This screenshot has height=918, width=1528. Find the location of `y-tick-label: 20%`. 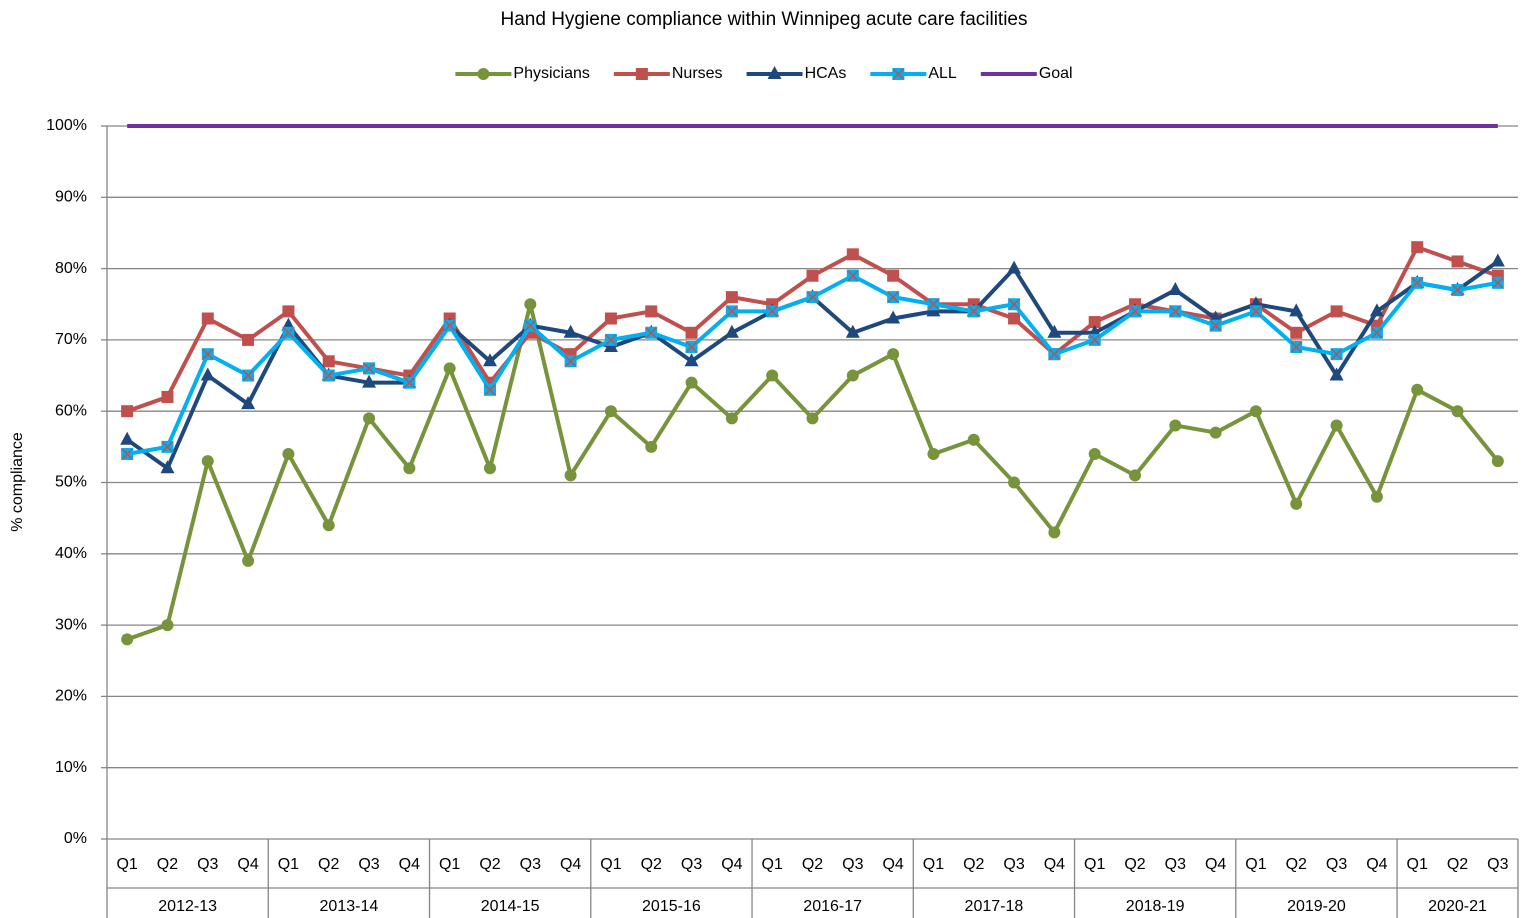

y-tick-label: 20% is located at coordinates (71, 696).